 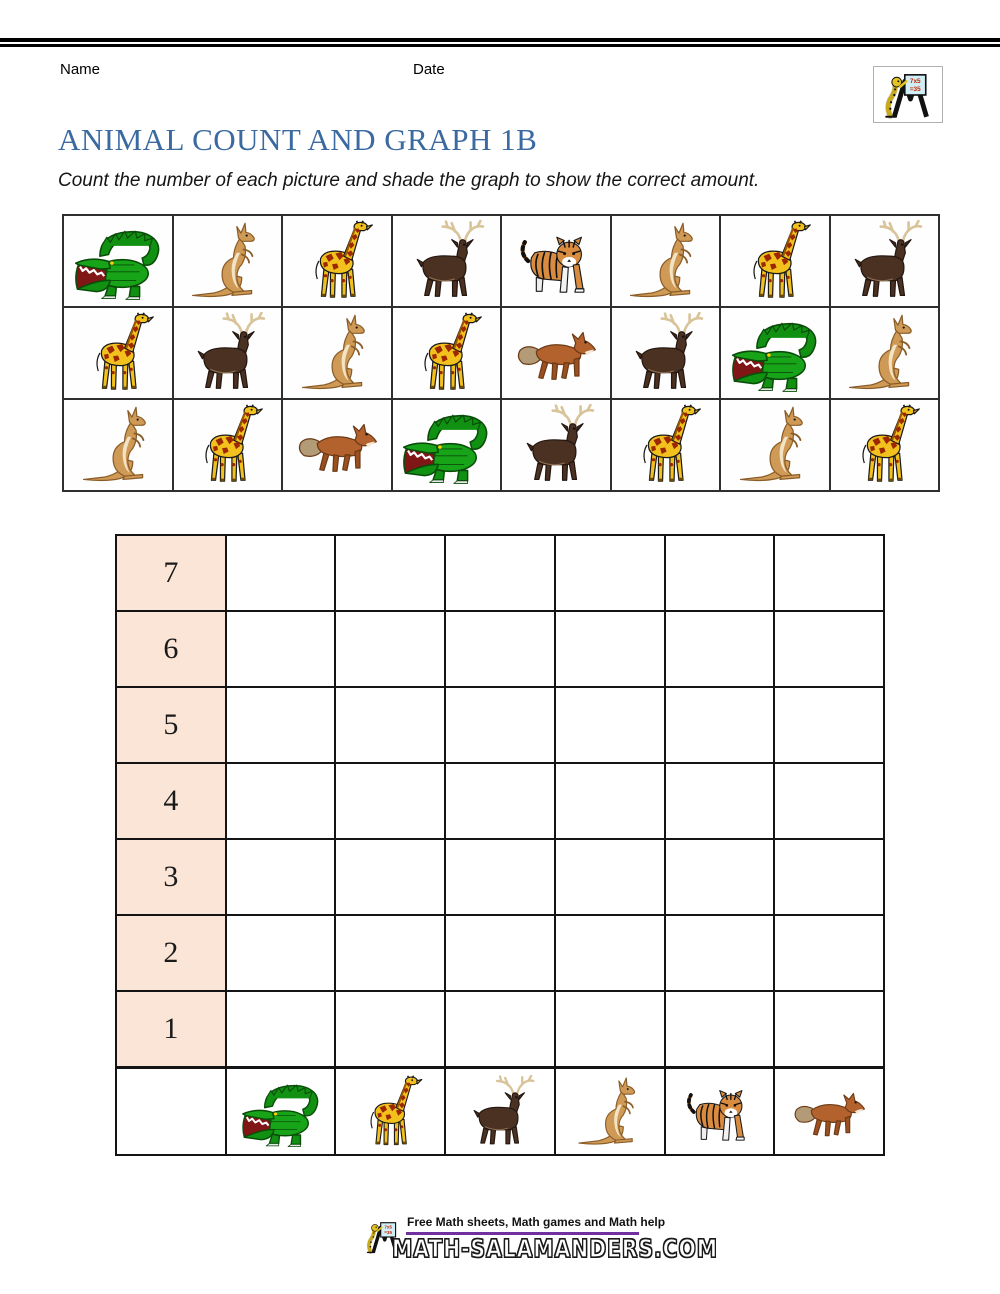 What do you see at coordinates (171, 1029) in the screenshot?
I see `graph-row-label-1: 1` at bounding box center [171, 1029].